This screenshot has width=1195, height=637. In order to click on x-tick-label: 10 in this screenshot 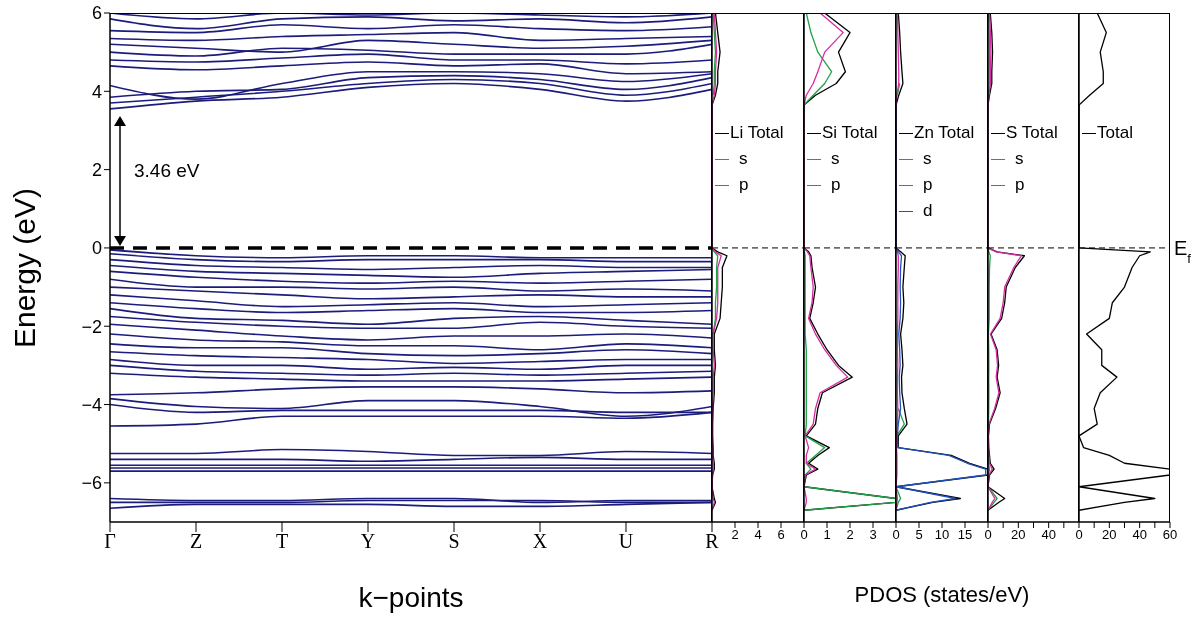, I will do `click(942, 535)`.